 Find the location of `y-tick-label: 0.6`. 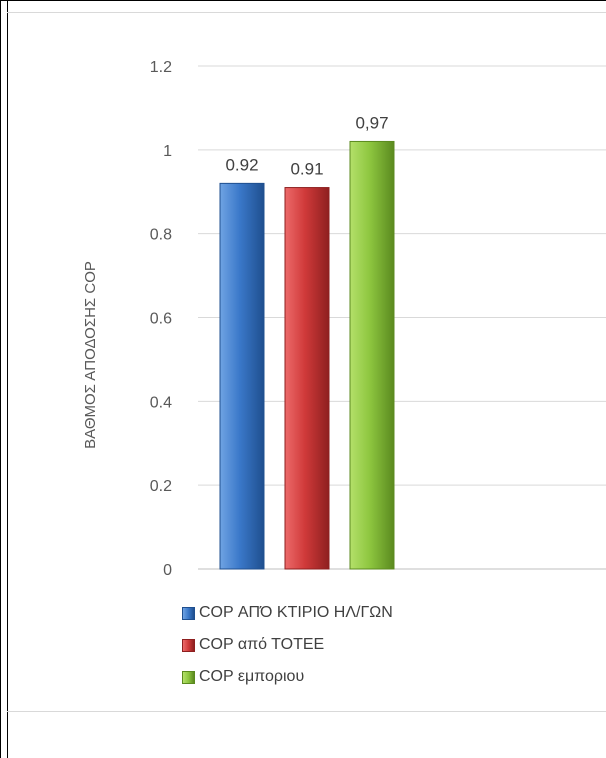

y-tick-label: 0.6 is located at coordinates (161, 319).